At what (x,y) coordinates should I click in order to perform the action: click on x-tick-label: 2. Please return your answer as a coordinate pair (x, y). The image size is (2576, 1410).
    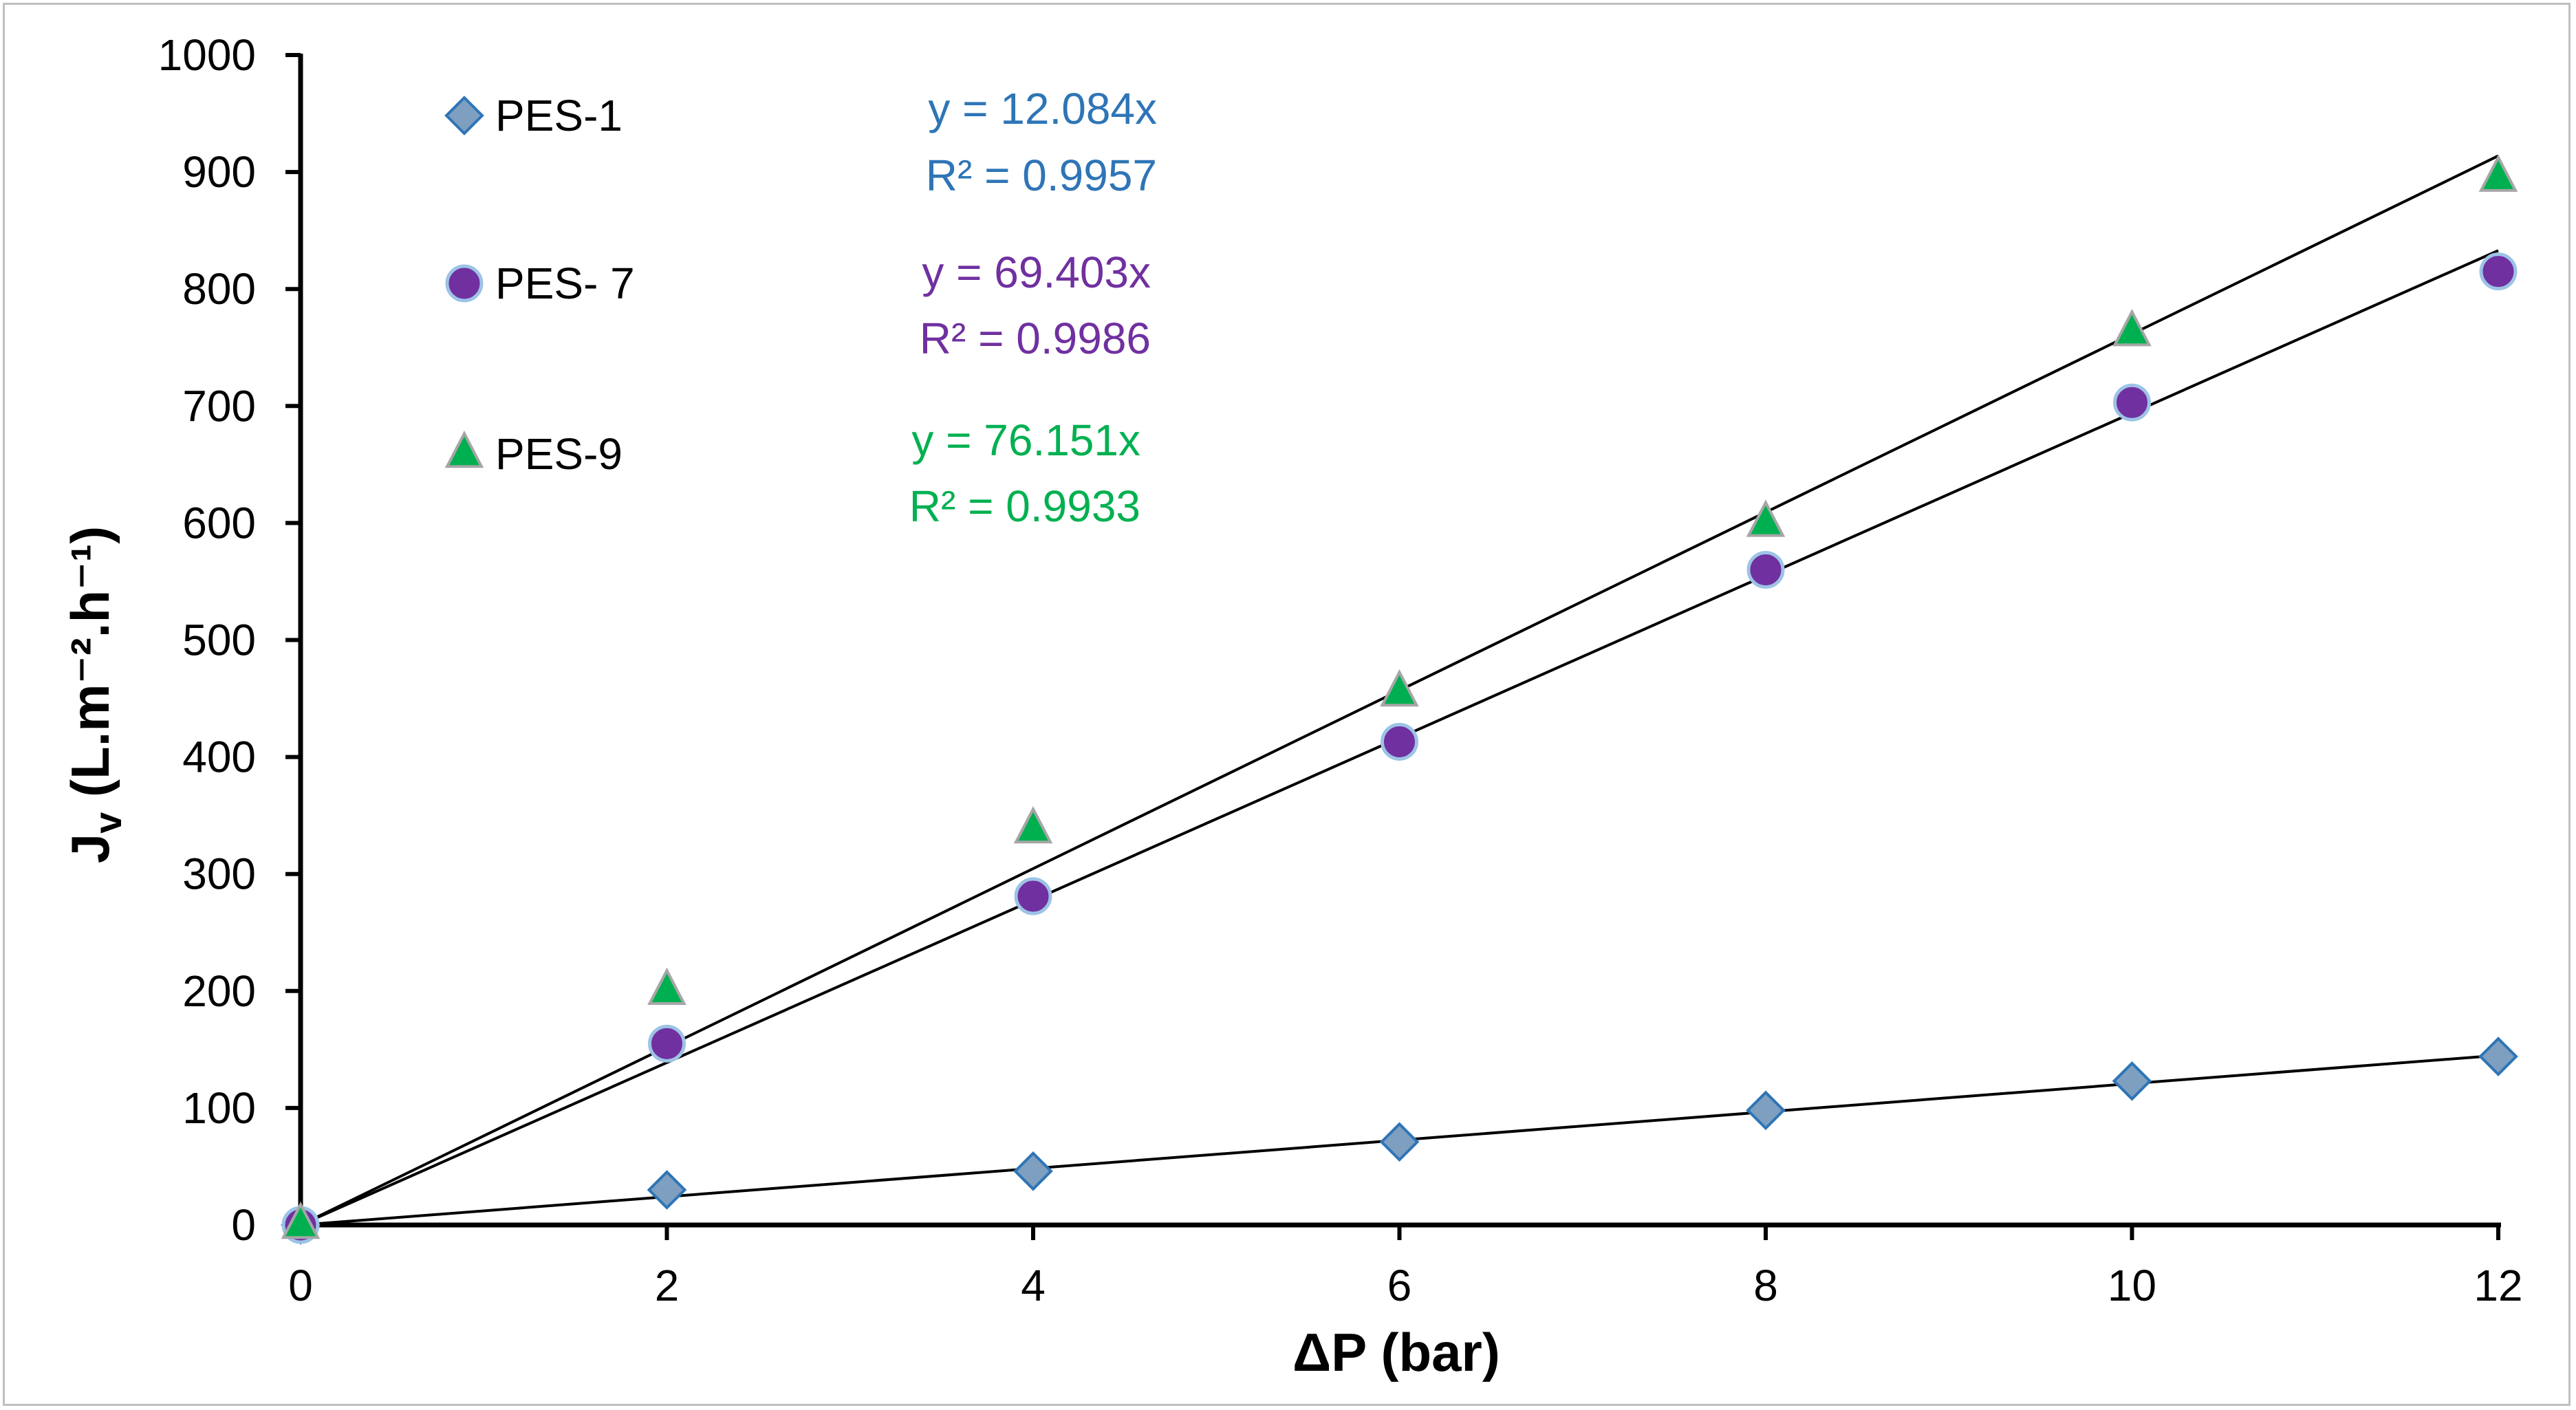
    Looking at the image, I should click on (667, 1285).